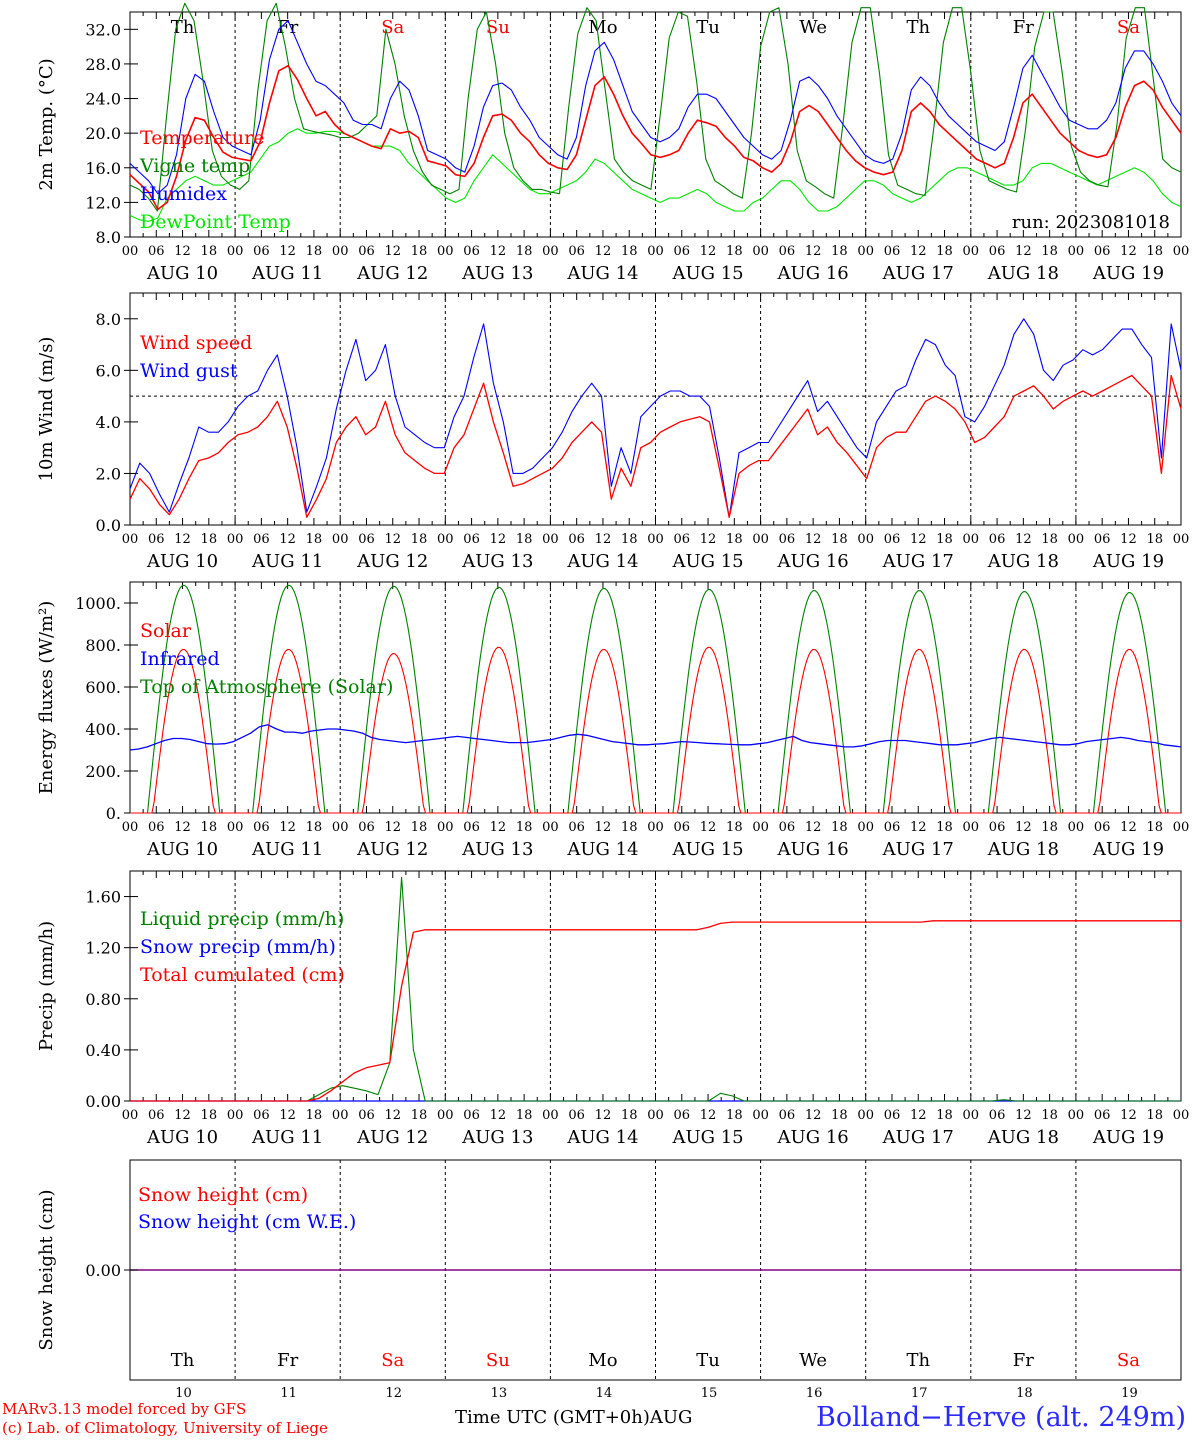 The image size is (1194, 1440). I want to click on date-label: AUG 12, so click(392, 561).